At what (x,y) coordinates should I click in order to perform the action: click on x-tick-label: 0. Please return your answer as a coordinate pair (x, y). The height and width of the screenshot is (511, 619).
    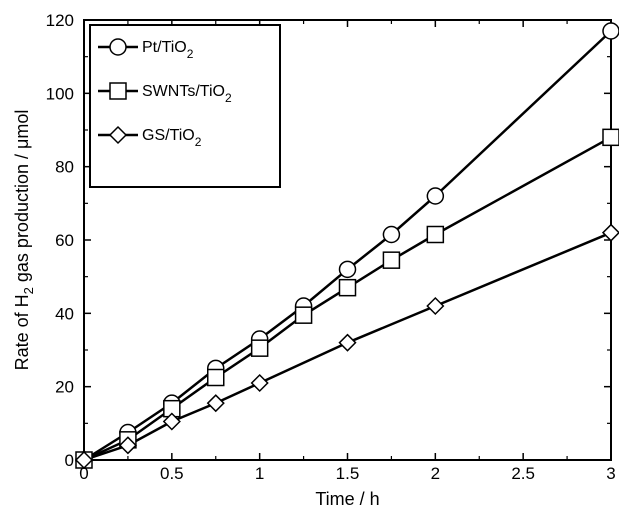
    Looking at the image, I should click on (83, 473).